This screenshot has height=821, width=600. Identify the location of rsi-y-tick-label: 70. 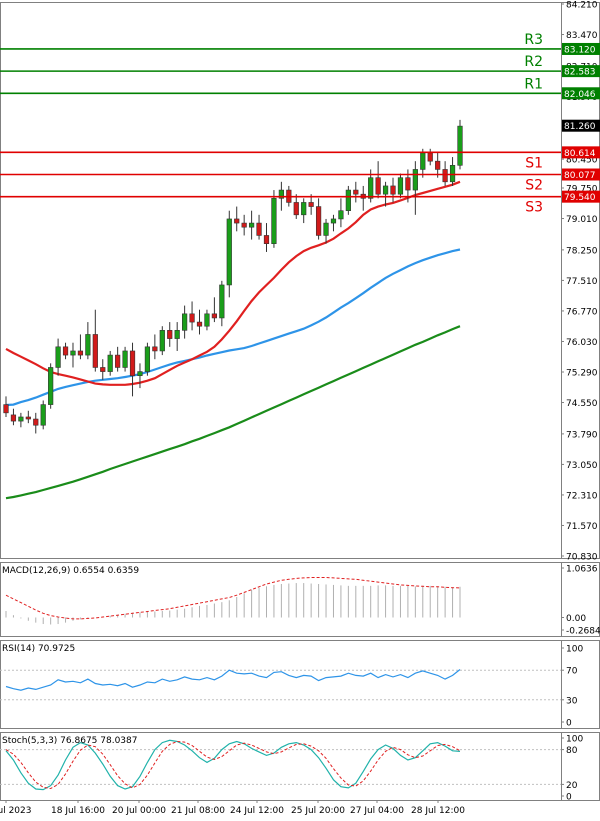
(572, 672).